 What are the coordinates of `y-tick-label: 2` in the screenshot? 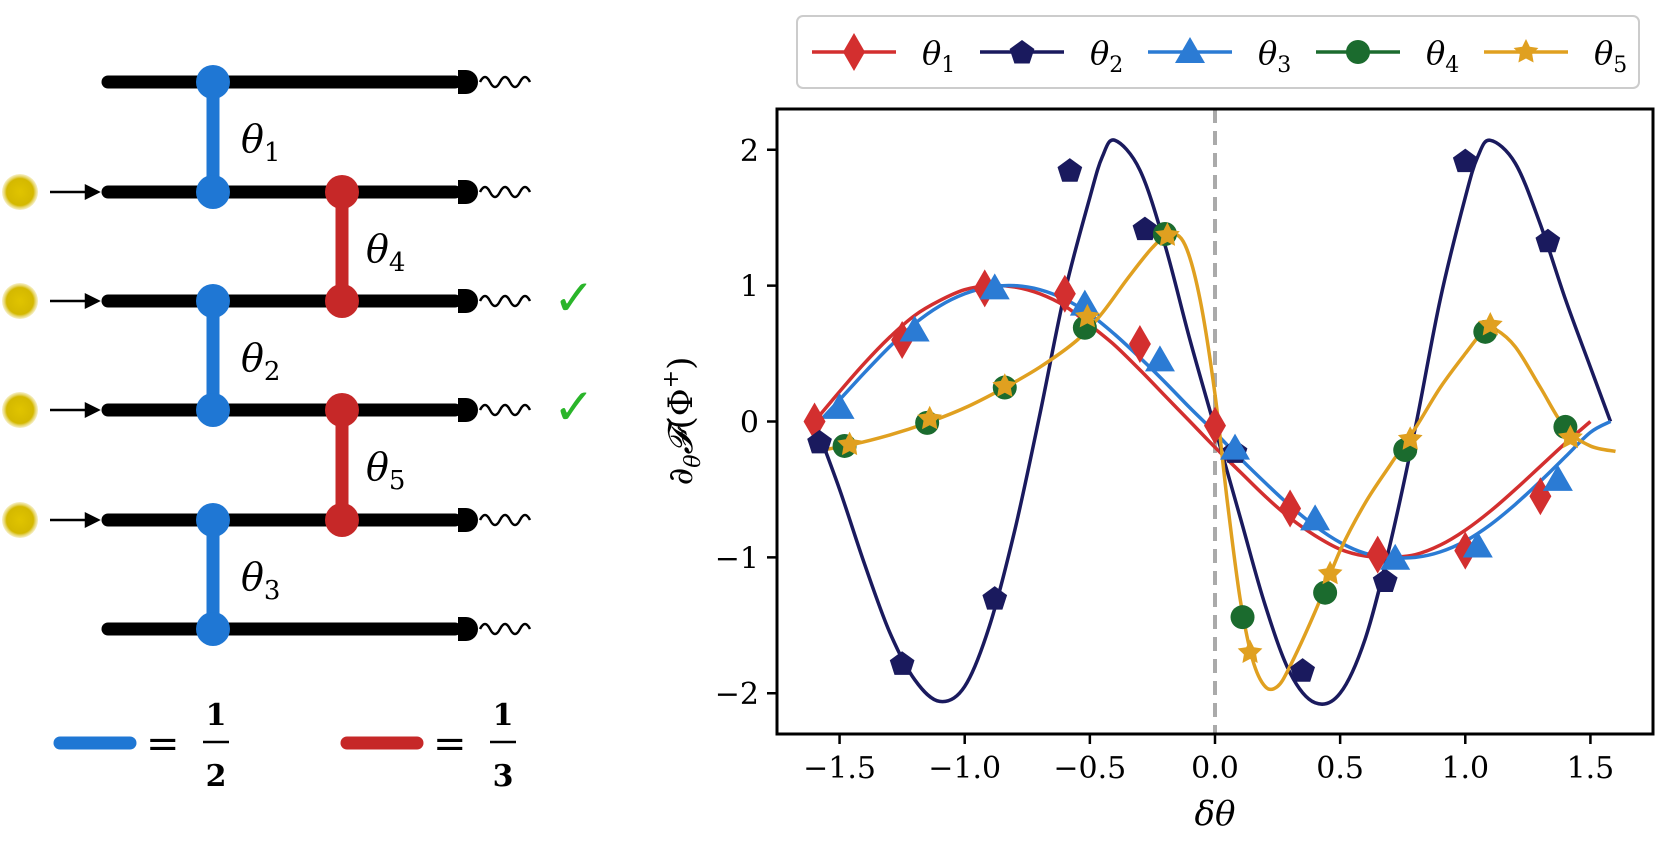 It's located at (749, 151).